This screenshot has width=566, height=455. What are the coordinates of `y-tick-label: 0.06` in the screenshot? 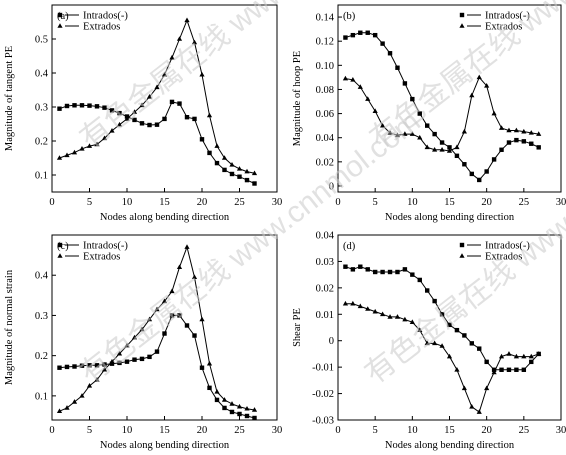 It's located at (325, 114).